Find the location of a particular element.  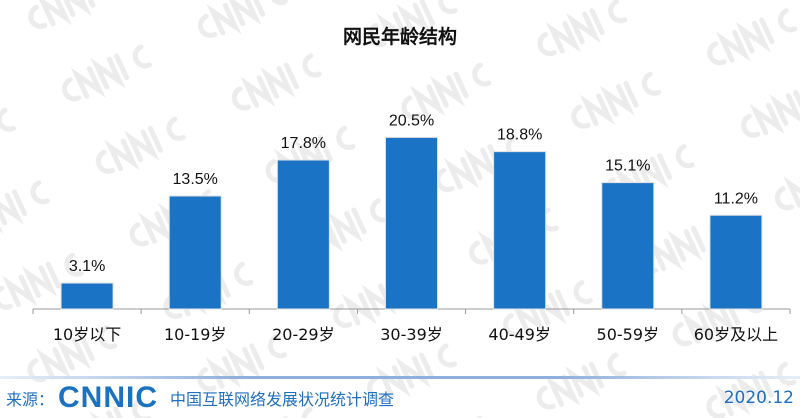

data-label: 3.1% is located at coordinates (87, 266).